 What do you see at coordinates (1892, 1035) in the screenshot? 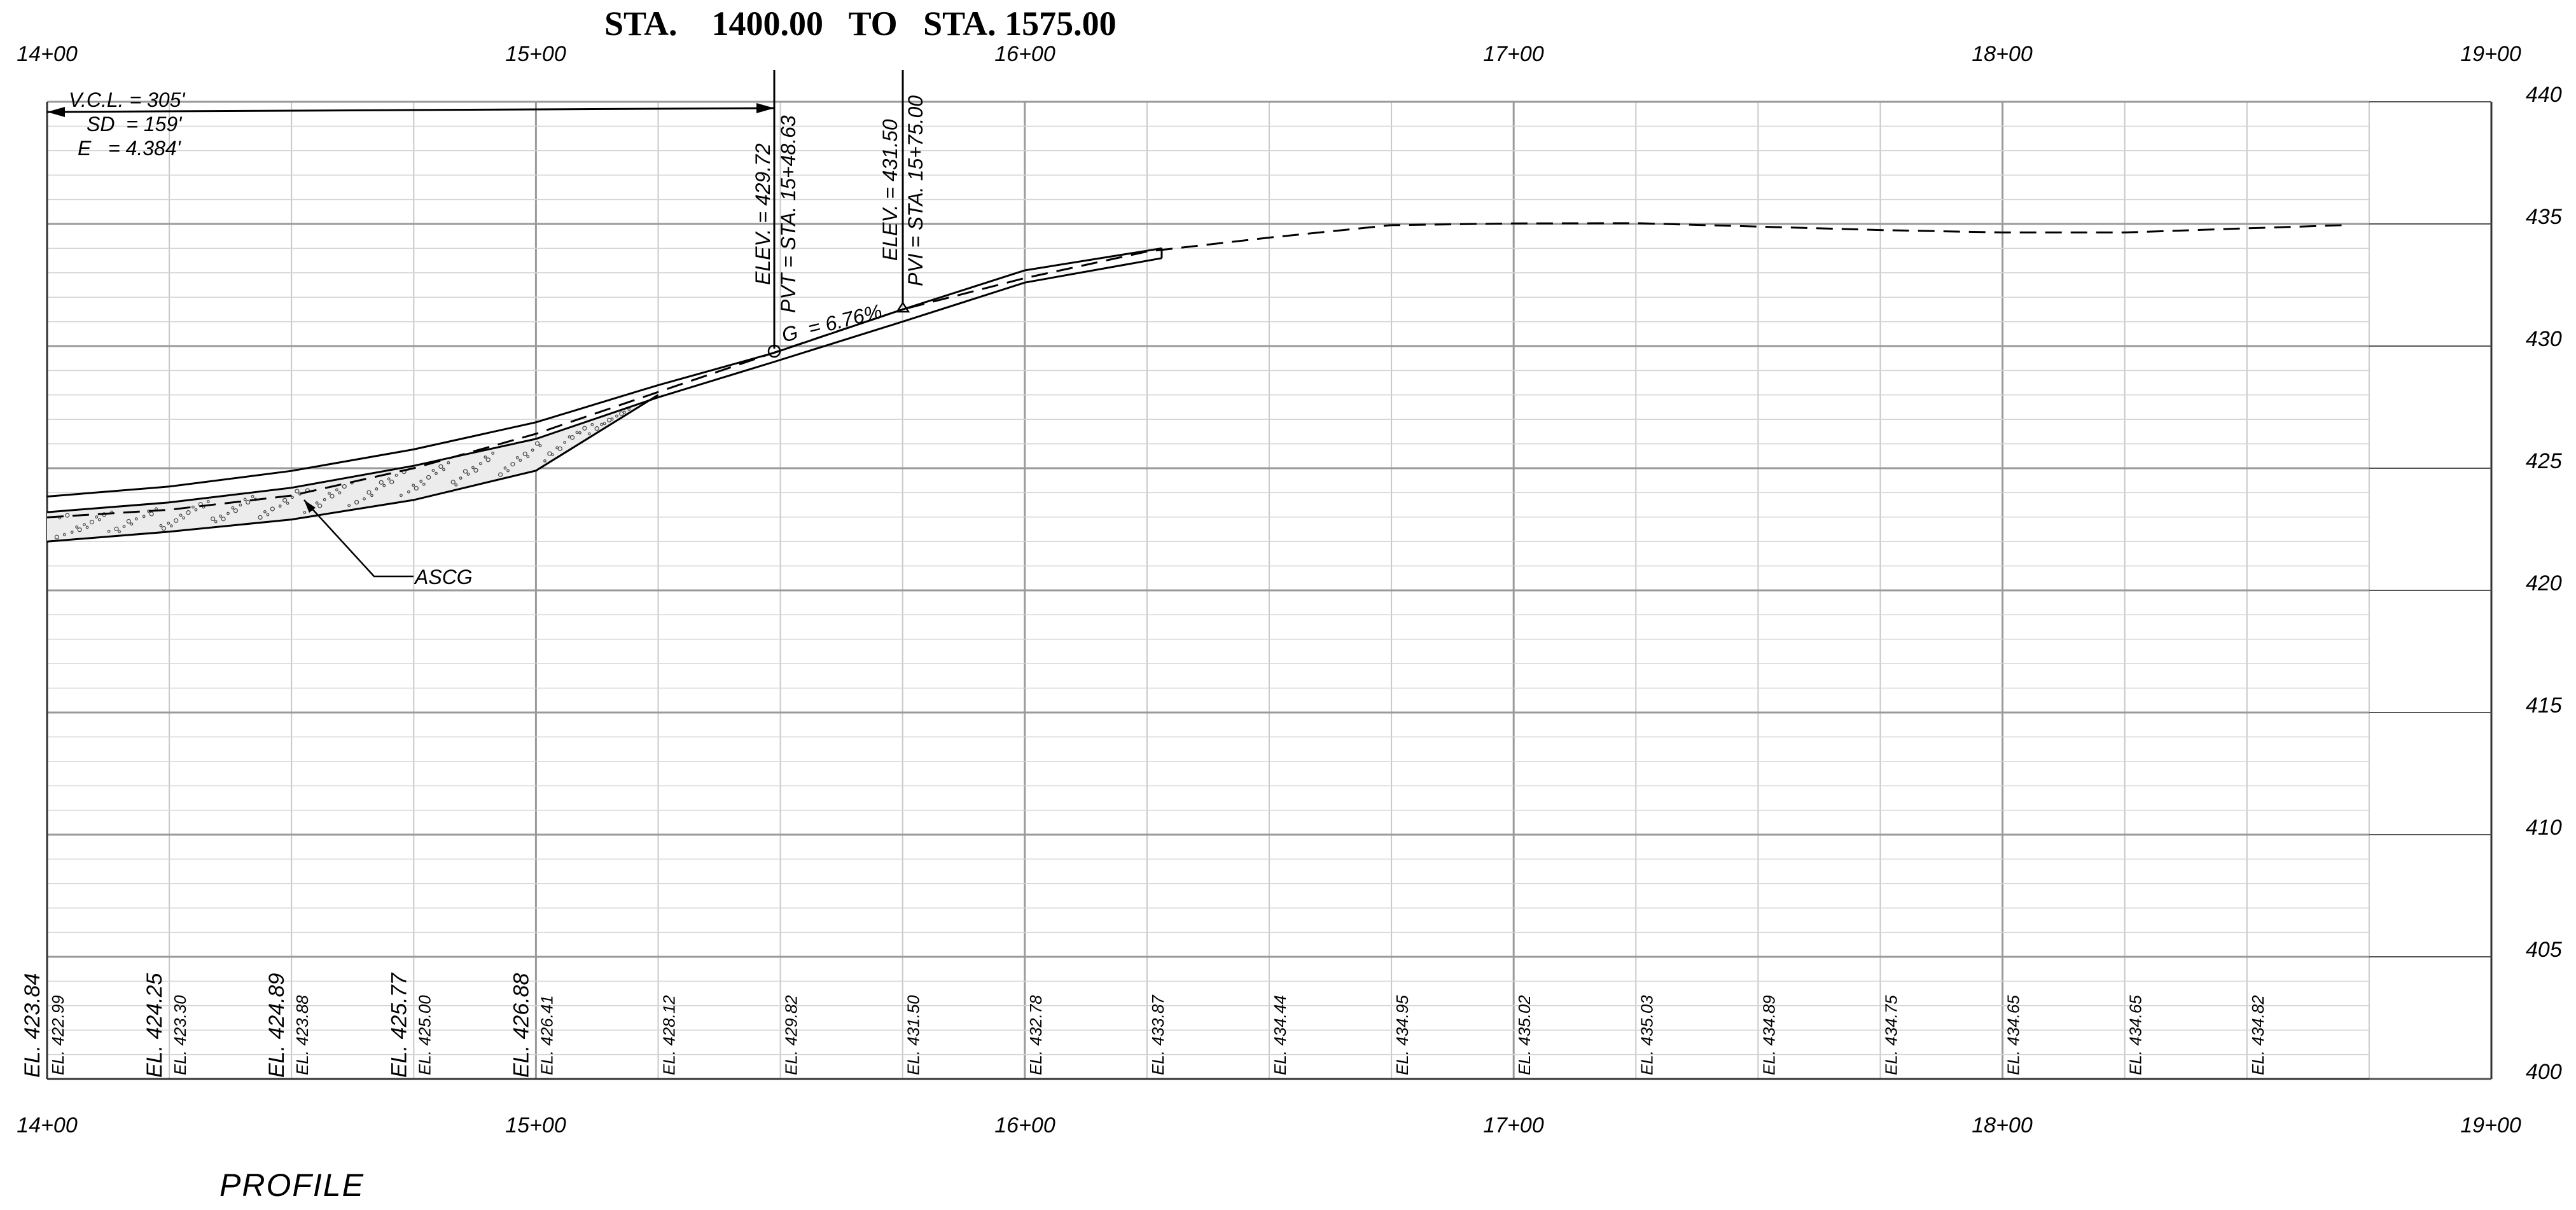
I see `existing-elevation-label: EL. 434.75` at bounding box center [1892, 1035].